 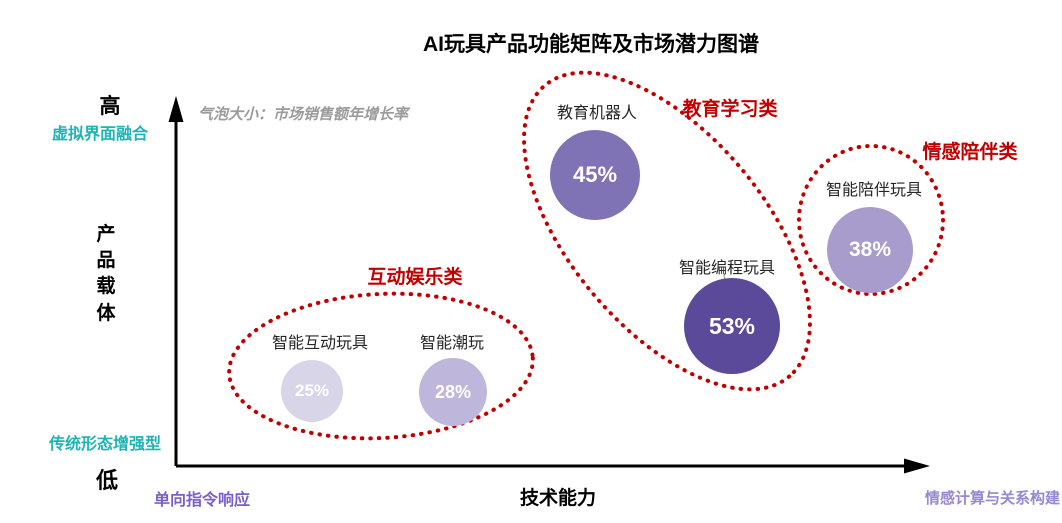 What do you see at coordinates (381, 366) in the screenshot?
I see `group-ellipse-interactive-entertainment` at bounding box center [381, 366].